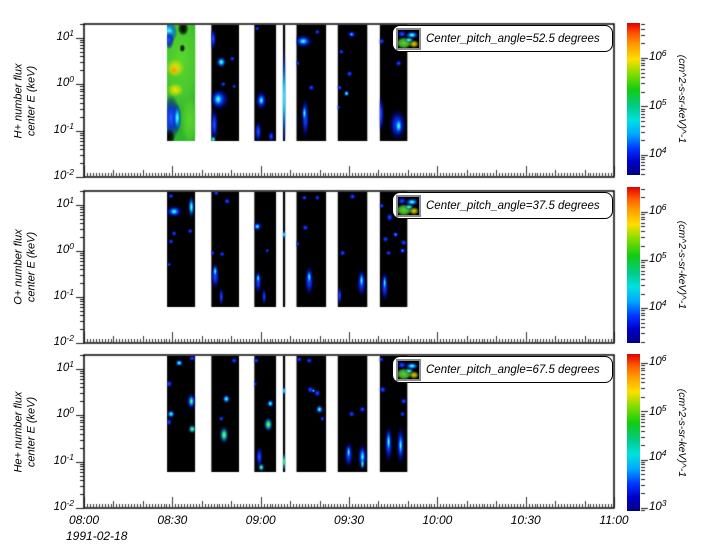 This screenshot has width=710, height=550. Describe the element at coordinates (658, 505) in the screenshot. I see `colorbar-tick-label: 10³` at that location.